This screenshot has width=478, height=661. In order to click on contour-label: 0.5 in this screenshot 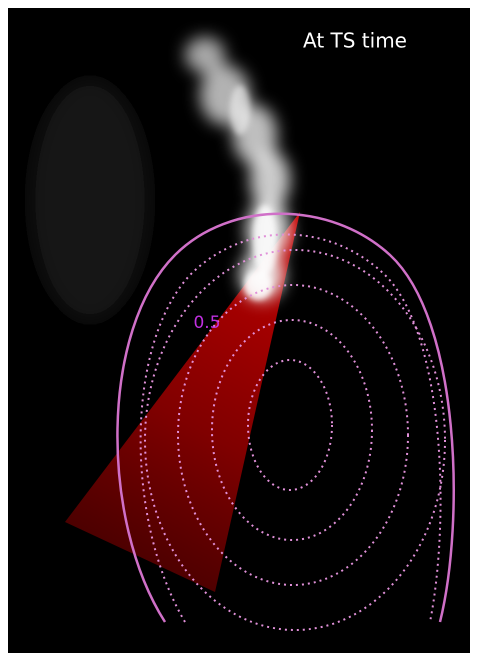, I will do `click(206, 323)`.